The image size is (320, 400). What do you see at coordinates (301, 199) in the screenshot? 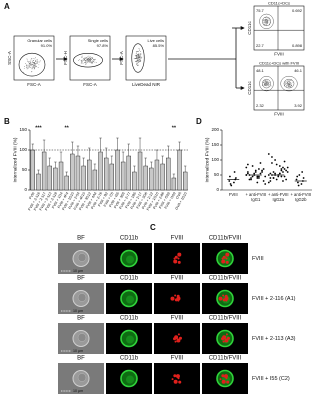
I see `x-tick-label: IgG2b` at bounding box center [301, 199].